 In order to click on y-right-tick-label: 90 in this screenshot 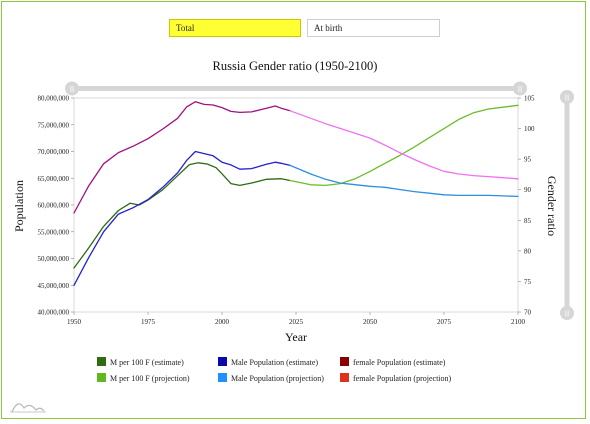, I will do `click(528, 190)`.